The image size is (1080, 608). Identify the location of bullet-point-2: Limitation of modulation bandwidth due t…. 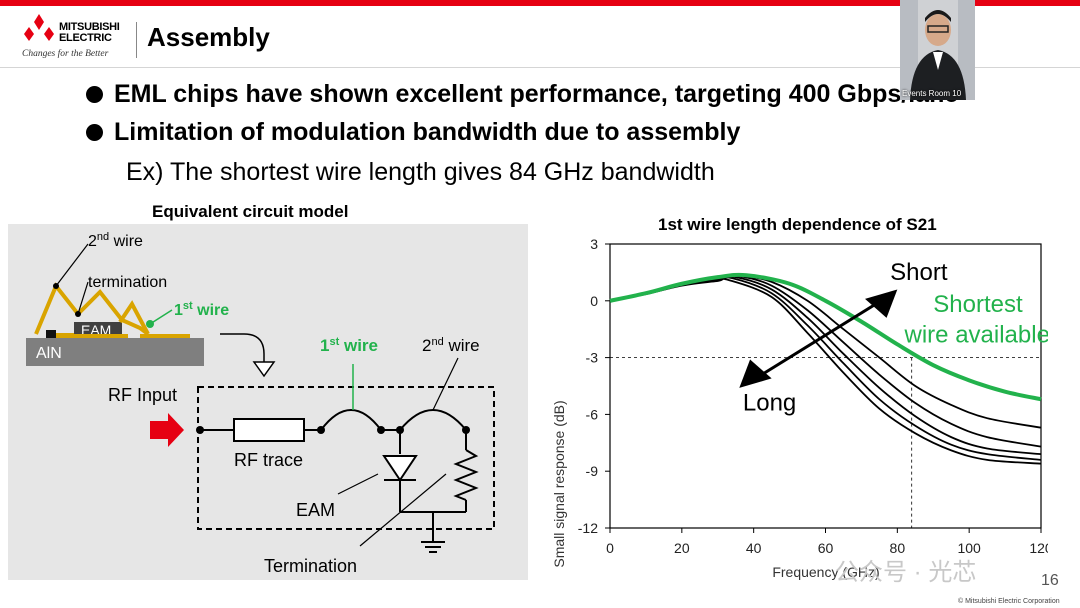
(413, 132).